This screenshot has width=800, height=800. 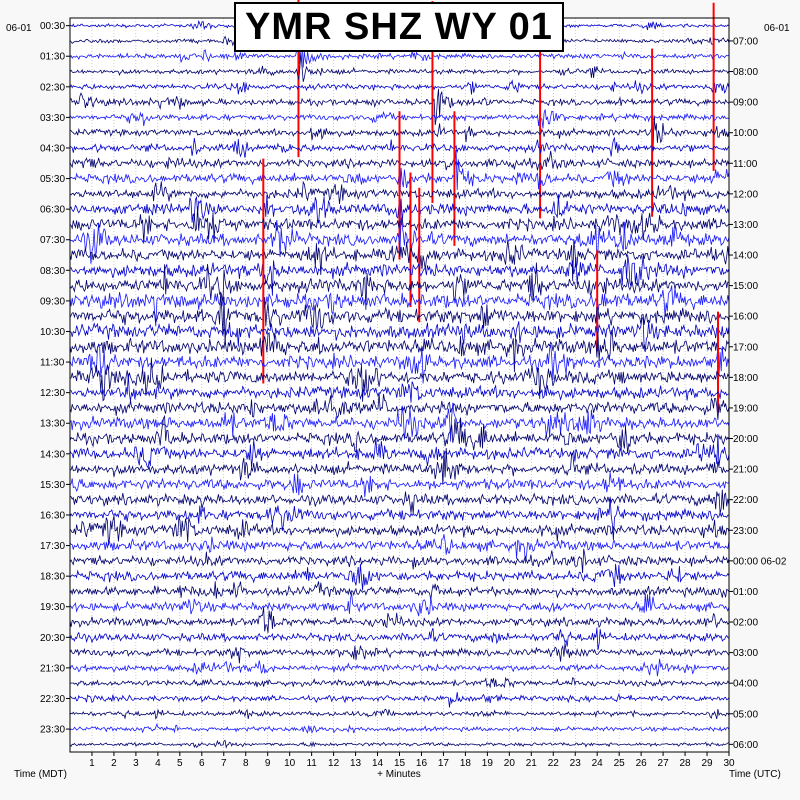 What do you see at coordinates (52, 332) in the screenshot?
I see `left-tick-label: 10:30` at bounding box center [52, 332].